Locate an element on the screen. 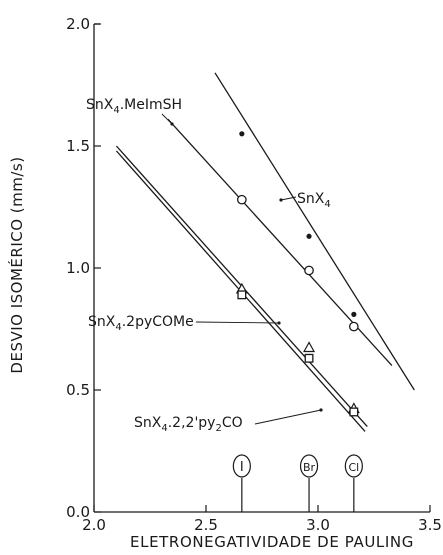  y-tick-label: 0.5 is located at coordinates (78, 390).